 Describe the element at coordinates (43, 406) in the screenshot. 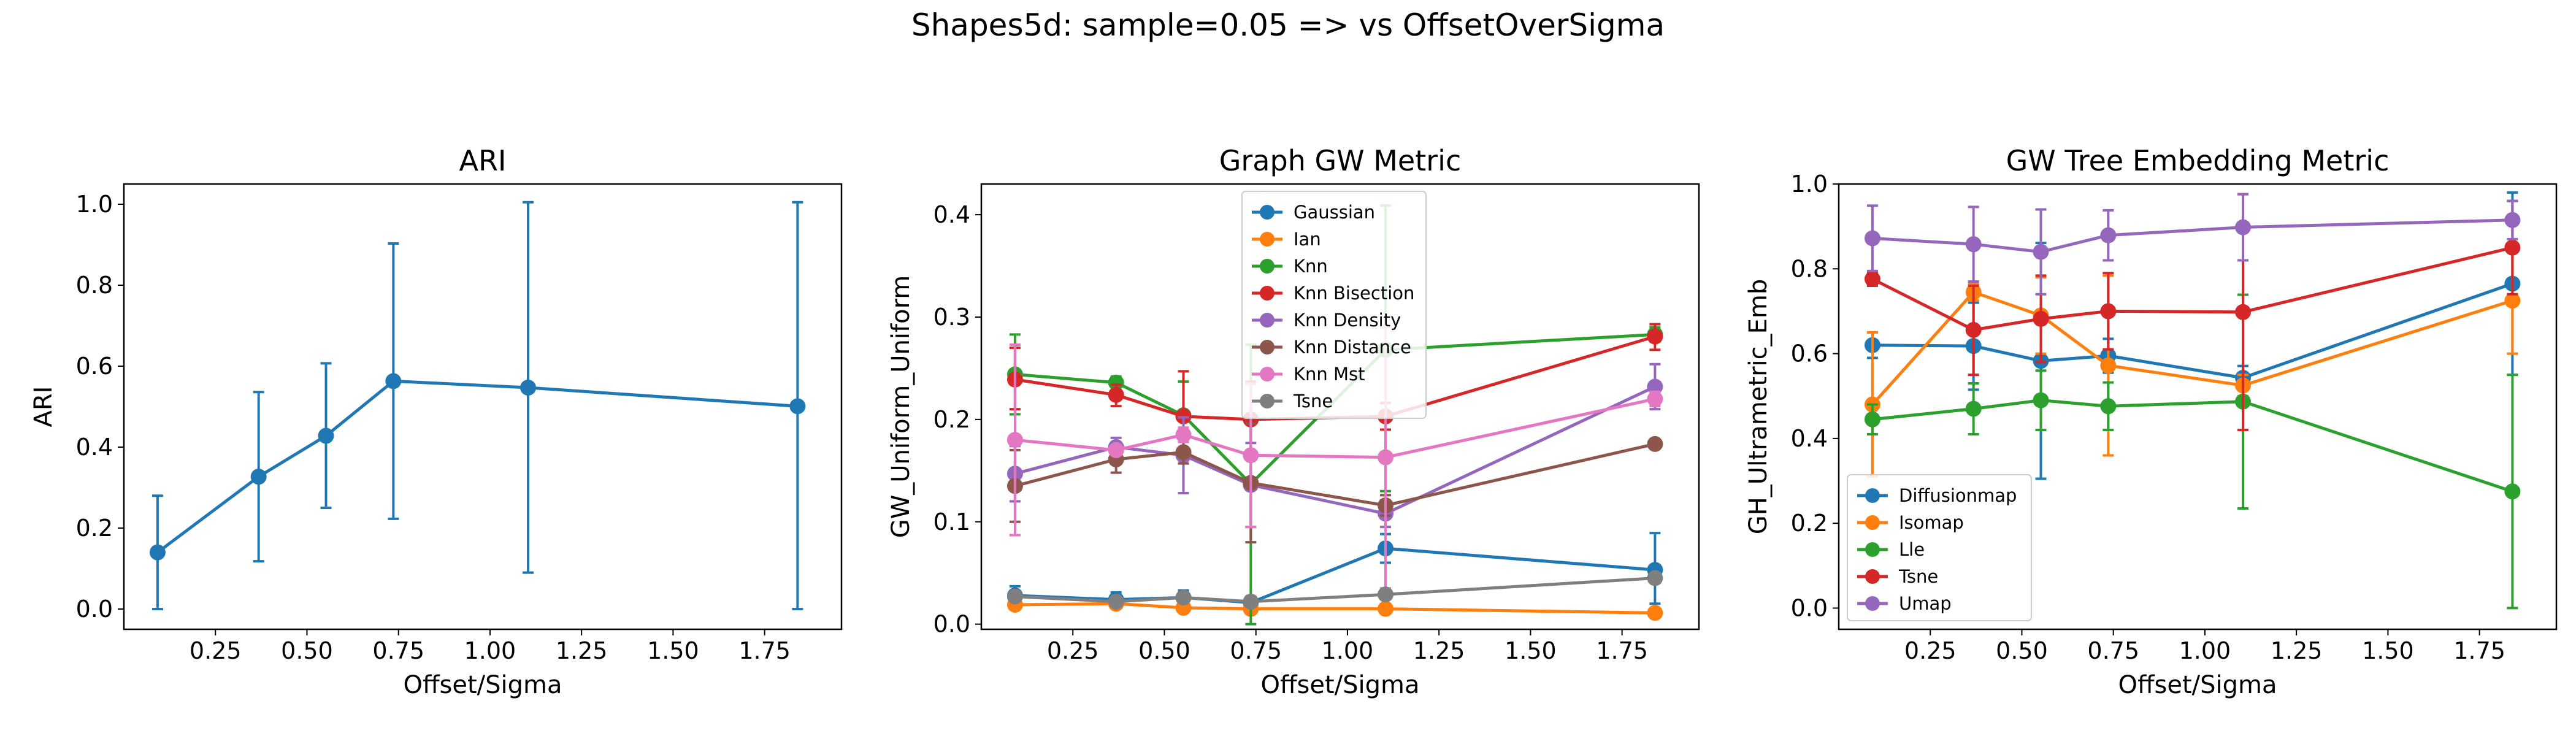

I see `y-axis-label: ARI` at that location.